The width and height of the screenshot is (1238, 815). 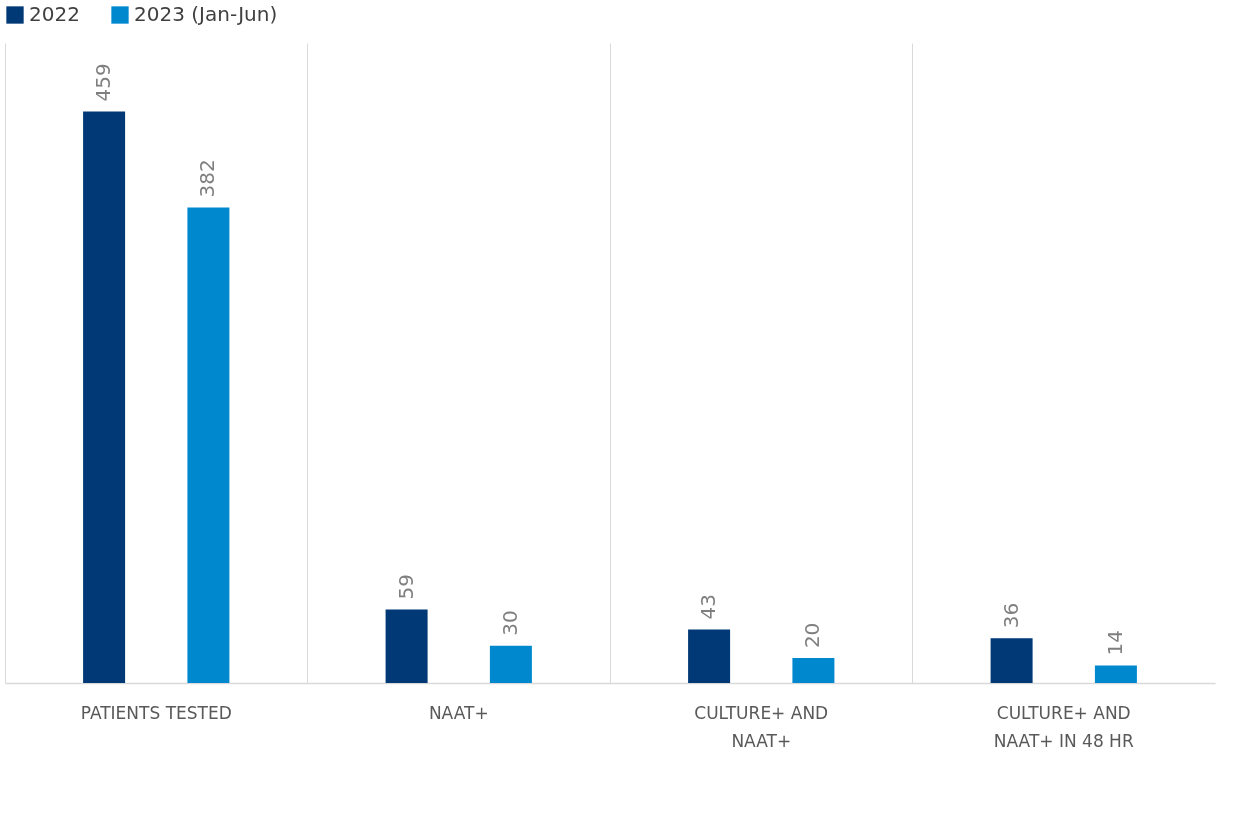 What do you see at coordinates (156, 712) in the screenshot?
I see `x-tick-label: PATIENTS TESTED` at bounding box center [156, 712].